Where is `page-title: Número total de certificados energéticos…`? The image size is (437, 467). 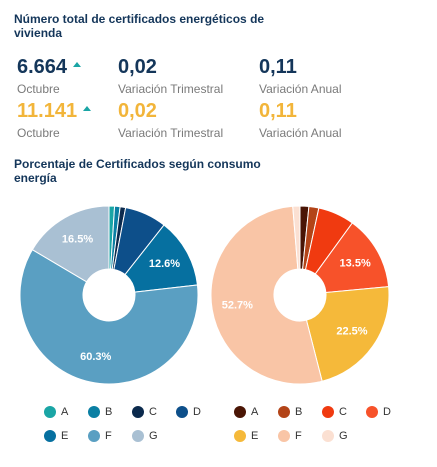
page-title: Número total de certificados energéticos… is located at coordinates (139, 26).